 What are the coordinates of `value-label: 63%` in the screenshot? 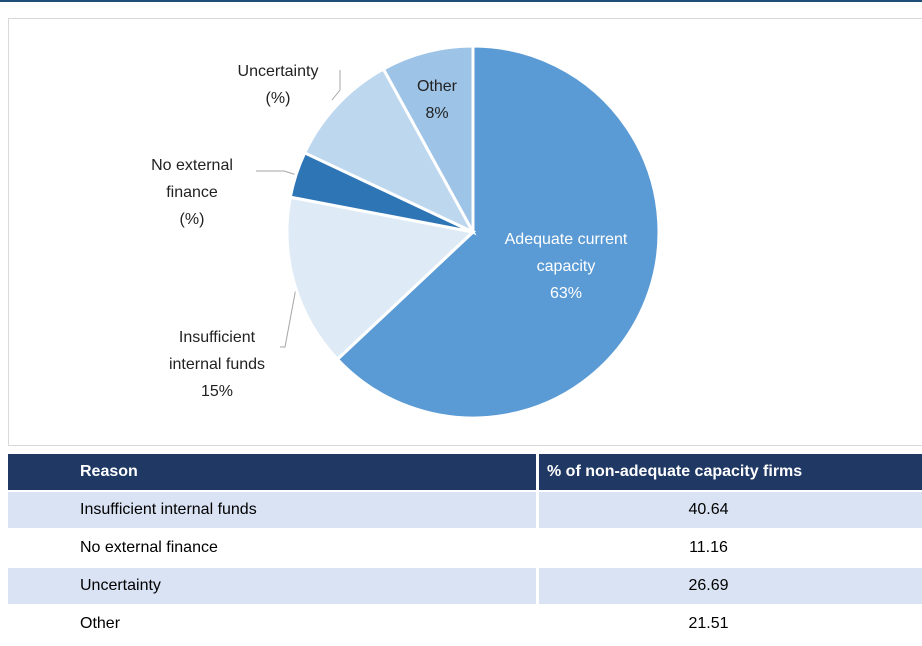 It's located at (566, 293).